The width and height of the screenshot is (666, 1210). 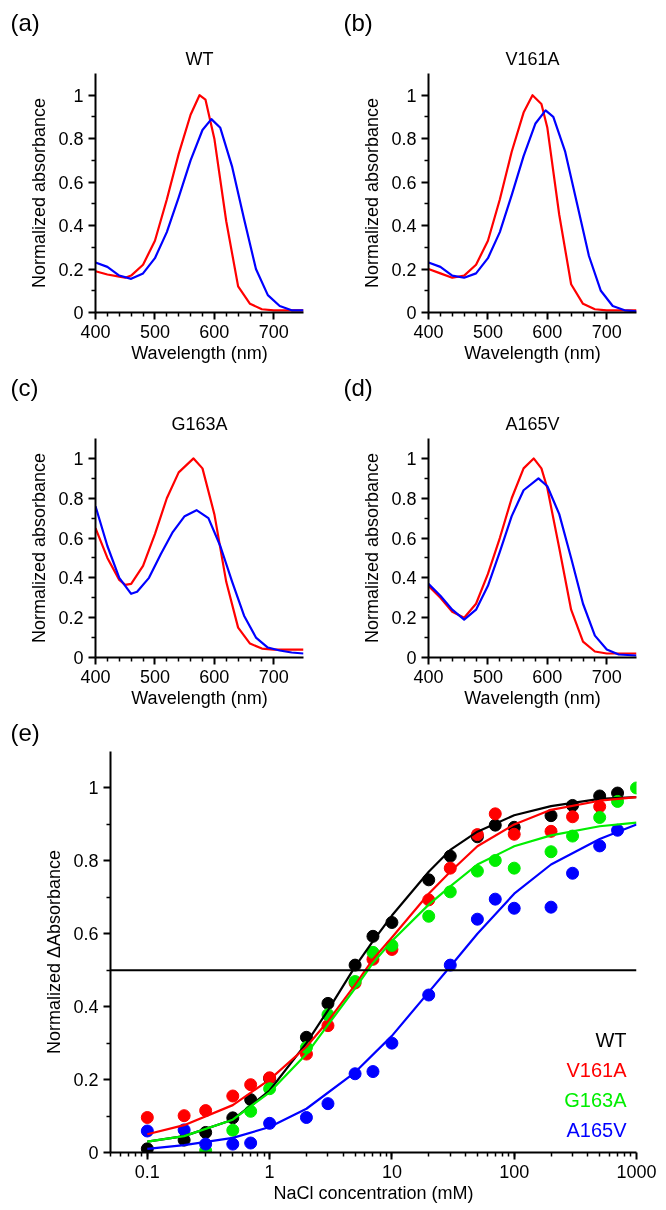 What do you see at coordinates (532, 58) in the screenshot?
I see `chart-title: V161A` at bounding box center [532, 58].